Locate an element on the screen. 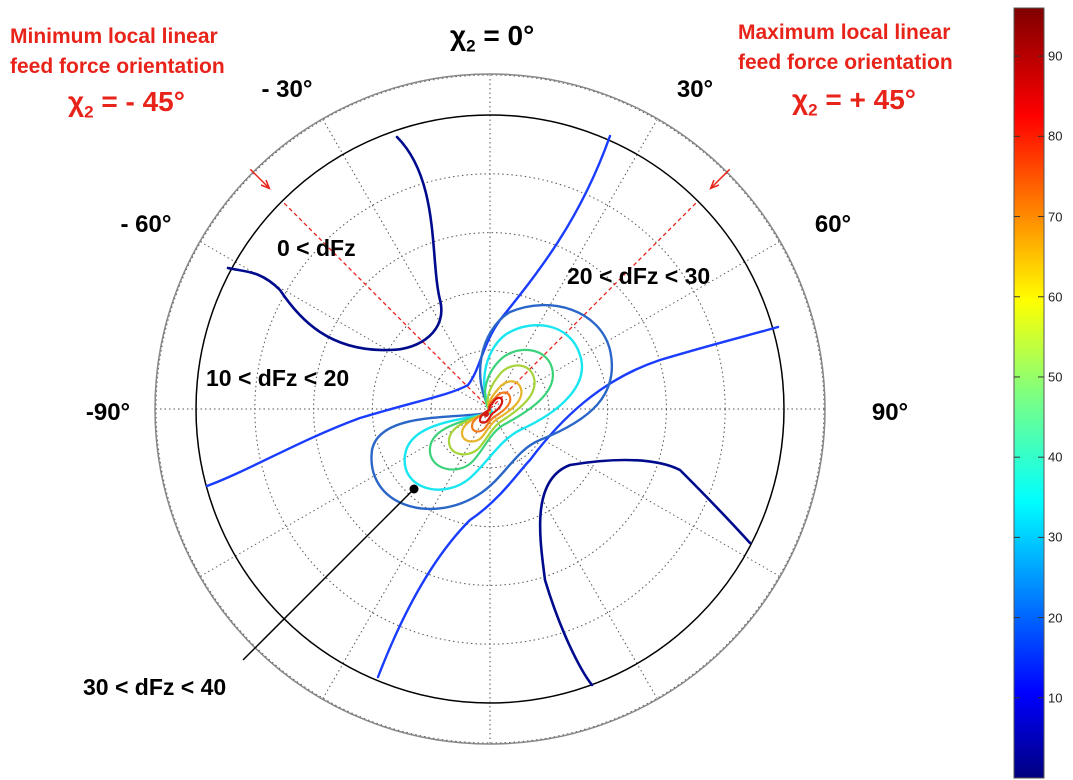 The height and width of the screenshot is (780, 1073). pointer-dot is located at coordinates (414, 489).